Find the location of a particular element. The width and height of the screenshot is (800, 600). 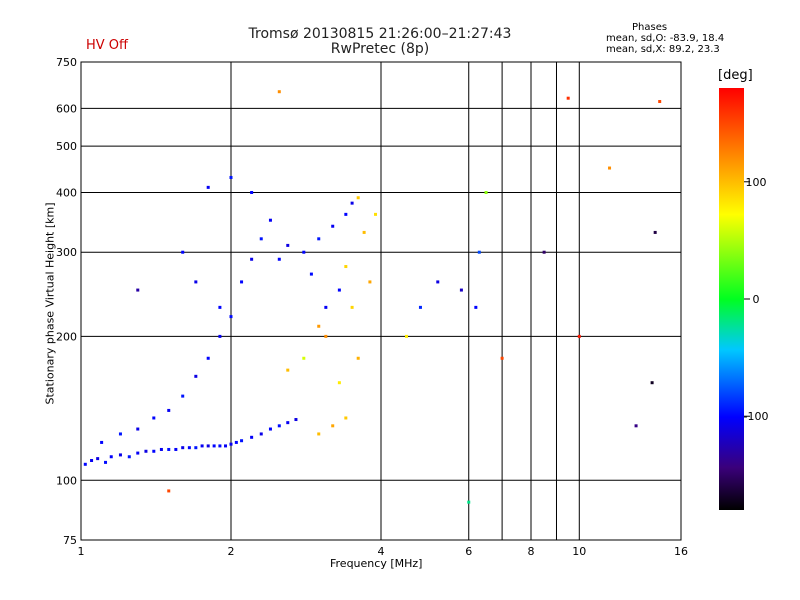

x-tick-label: 2 is located at coordinates (231, 551).